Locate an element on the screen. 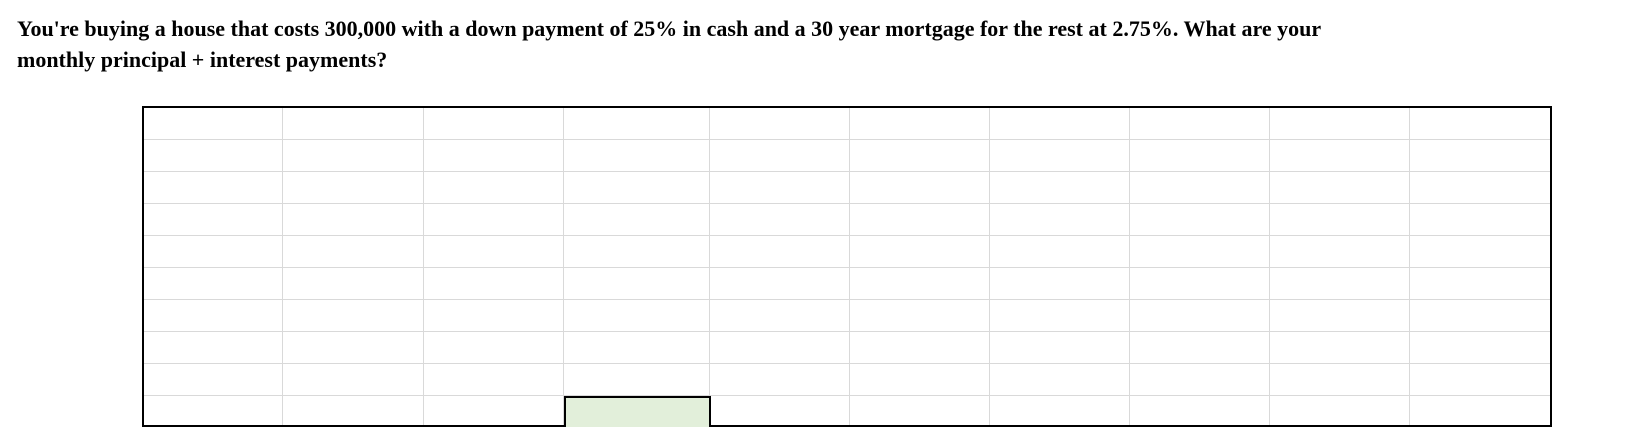  answer-cell is located at coordinates (637, 411).